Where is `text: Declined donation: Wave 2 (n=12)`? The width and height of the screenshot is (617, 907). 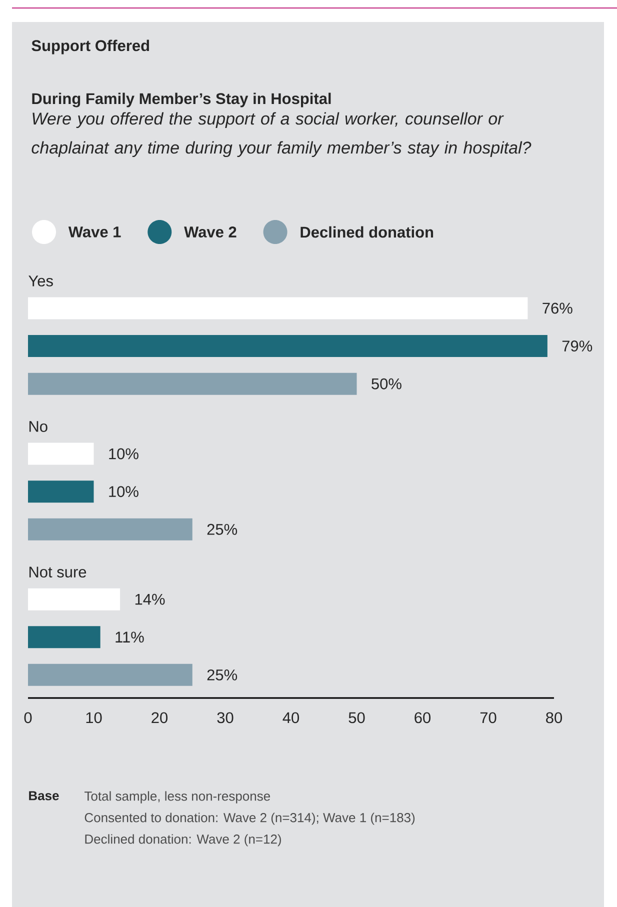
text: Declined donation: Wave 2 (n=12) is located at coordinates (183, 840).